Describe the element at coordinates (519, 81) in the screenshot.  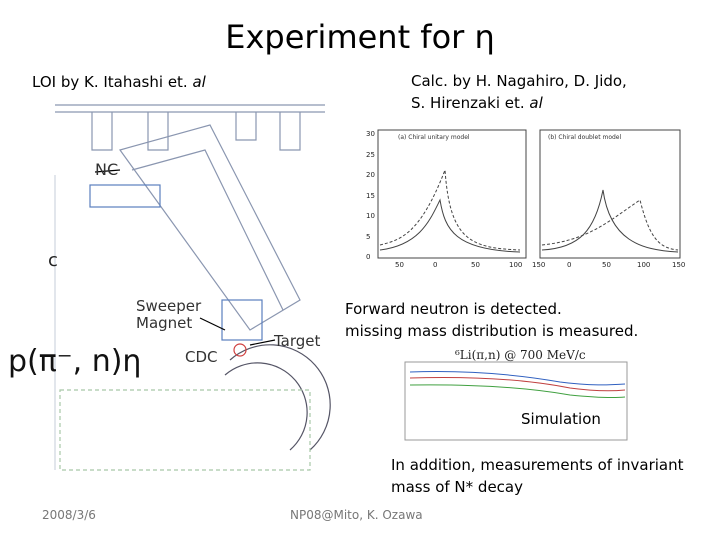
I see `right-caption-line1: Calc. by H. Nagahiro, D. Jido,` at that location.